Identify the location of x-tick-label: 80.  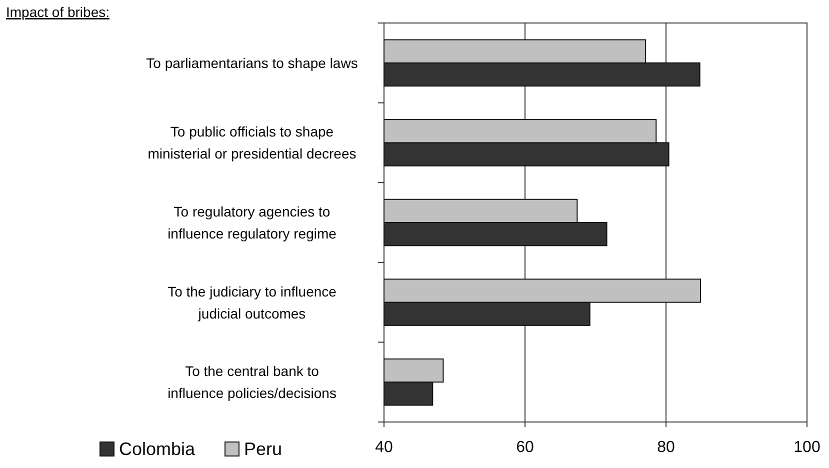
(666, 447).